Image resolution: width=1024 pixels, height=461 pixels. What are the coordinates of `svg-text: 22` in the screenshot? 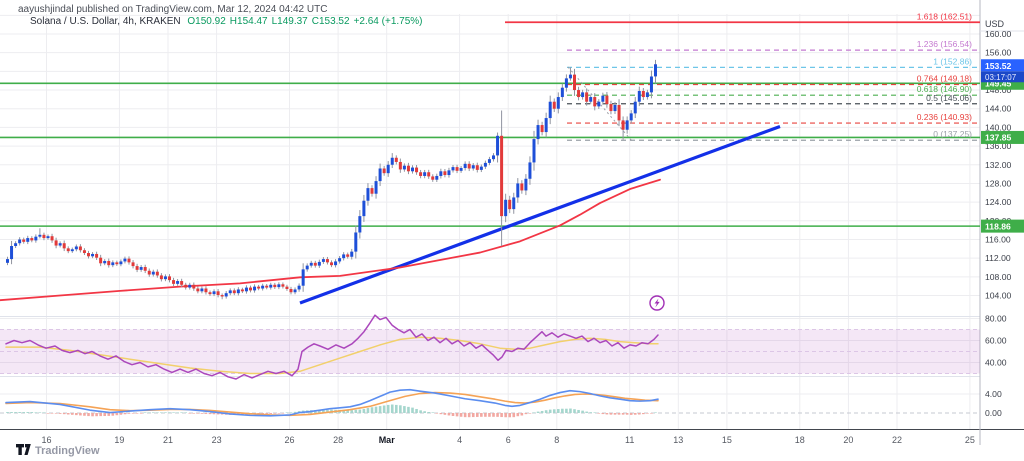 It's located at (897, 440).